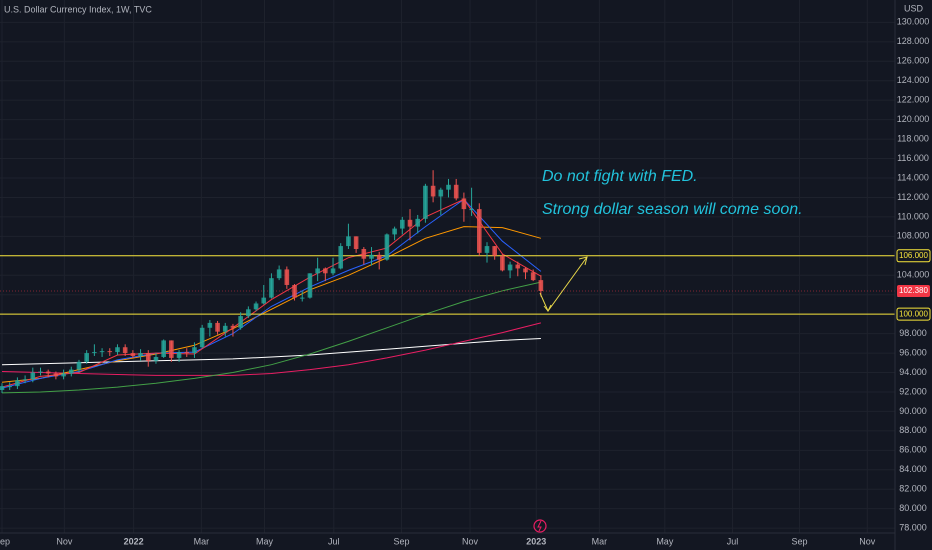 The width and height of the screenshot is (932, 550). I want to click on y-tick-label: 114.000, so click(913, 177).